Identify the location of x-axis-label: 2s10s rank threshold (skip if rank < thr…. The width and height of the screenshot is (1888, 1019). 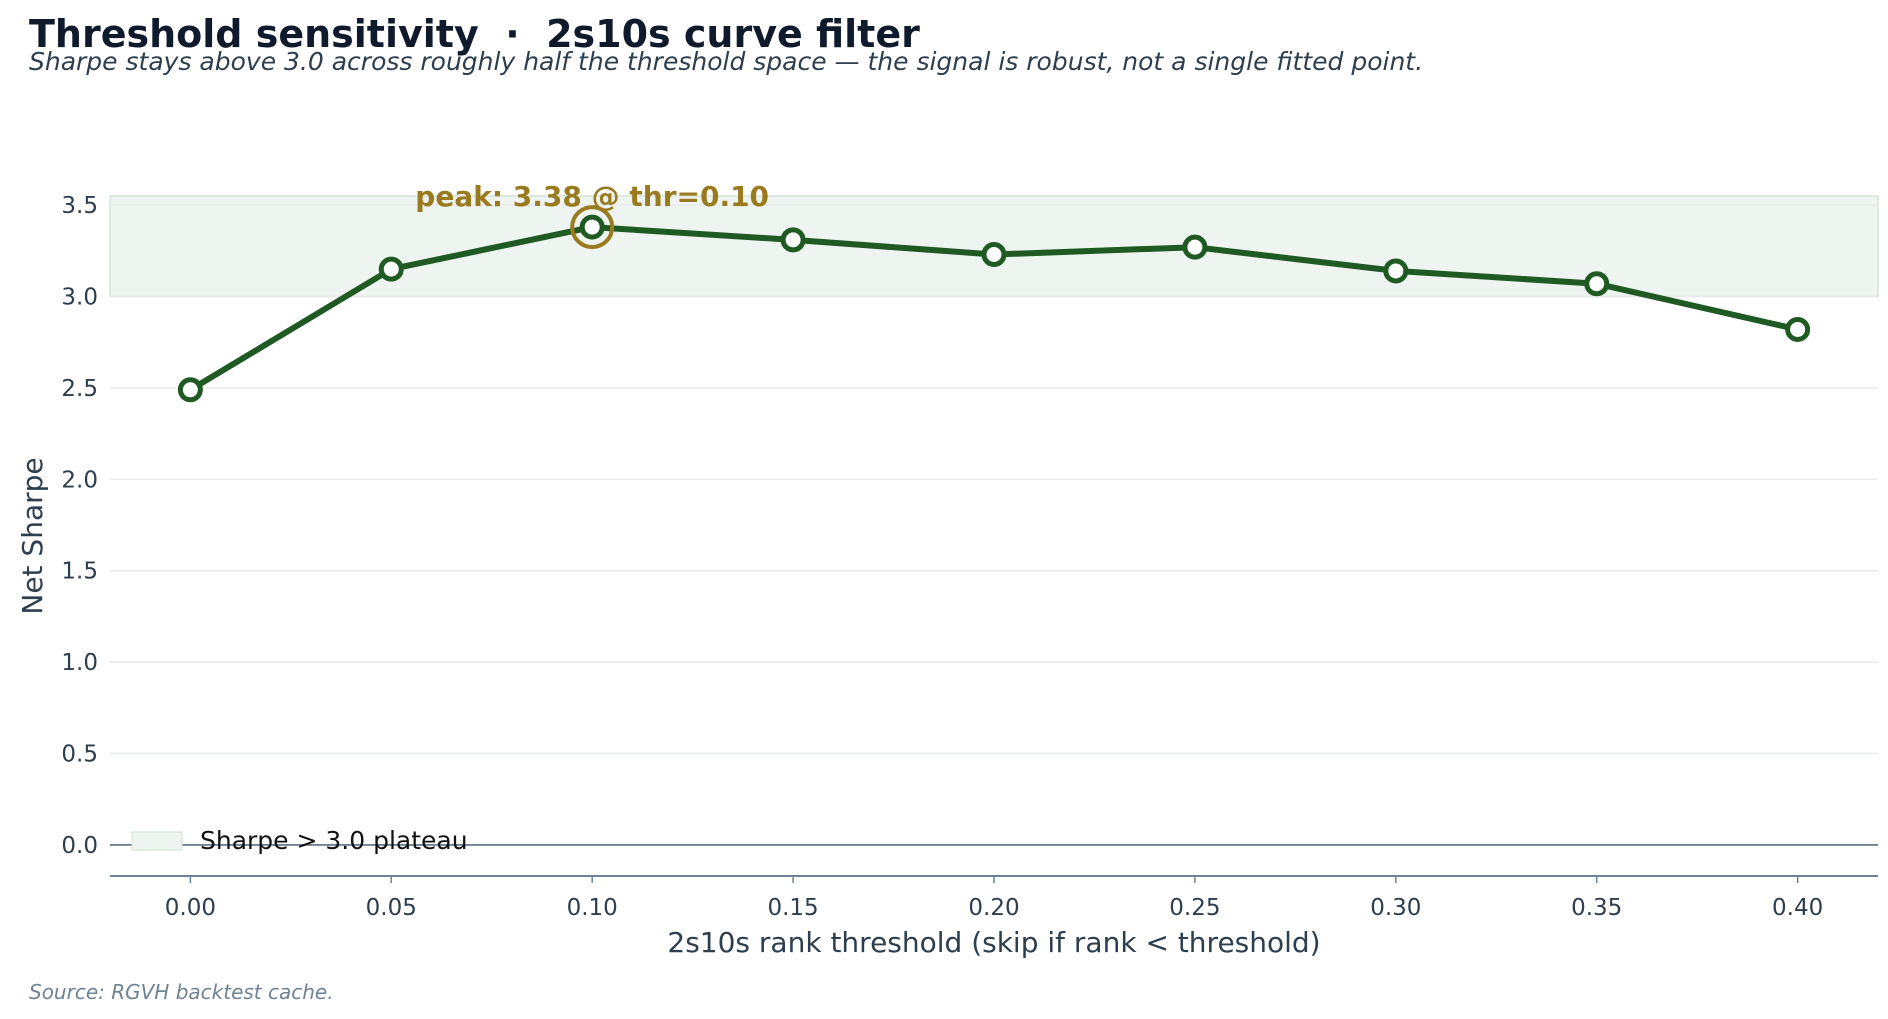
(993, 942).